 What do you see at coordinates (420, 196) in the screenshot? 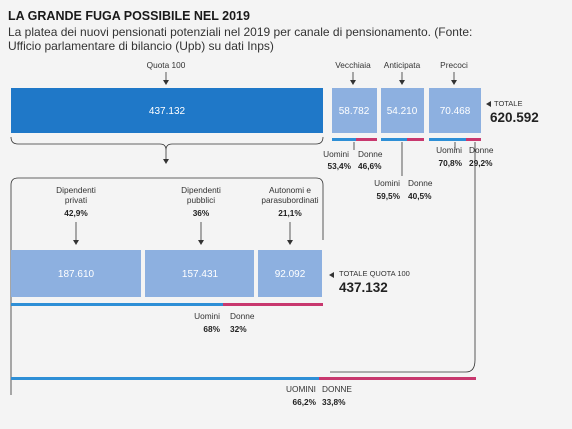
I see `split-anticipata-women-value: 40,5%` at bounding box center [420, 196].